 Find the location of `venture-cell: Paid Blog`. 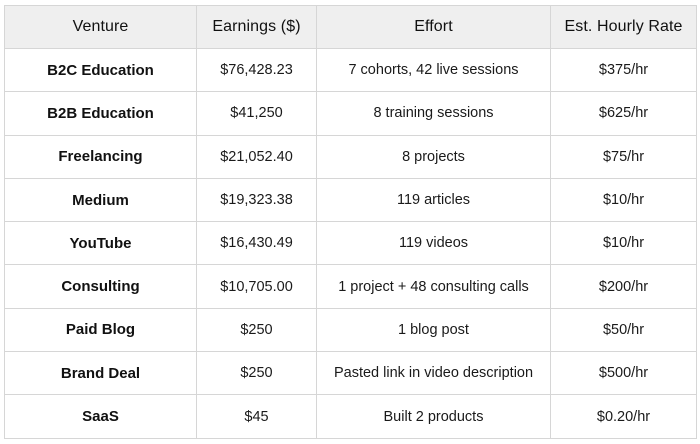

venture-cell: Paid Blog is located at coordinates (100, 330).